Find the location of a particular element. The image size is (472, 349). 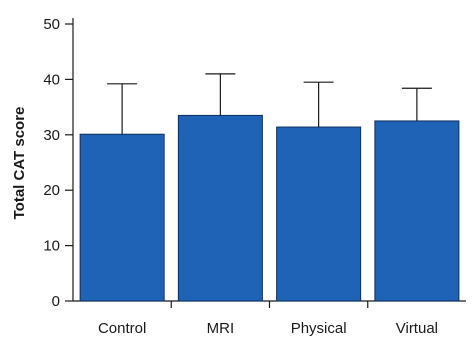

x-tick-label-virtual: Virtual is located at coordinates (417, 328).